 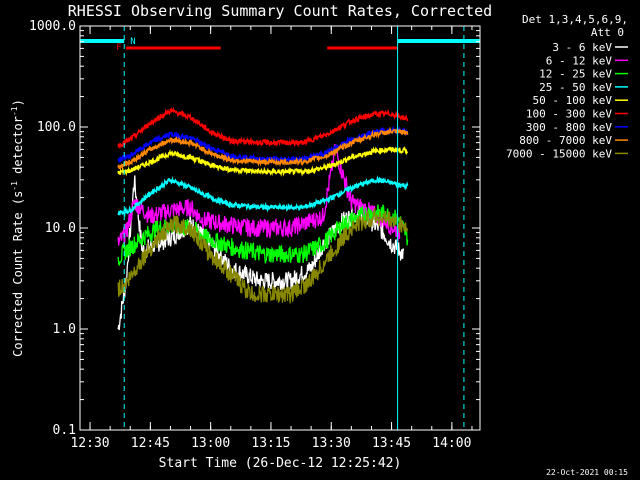 What do you see at coordinates (210, 443) in the screenshot?
I see `x-tick-label: 13:00` at bounding box center [210, 443].